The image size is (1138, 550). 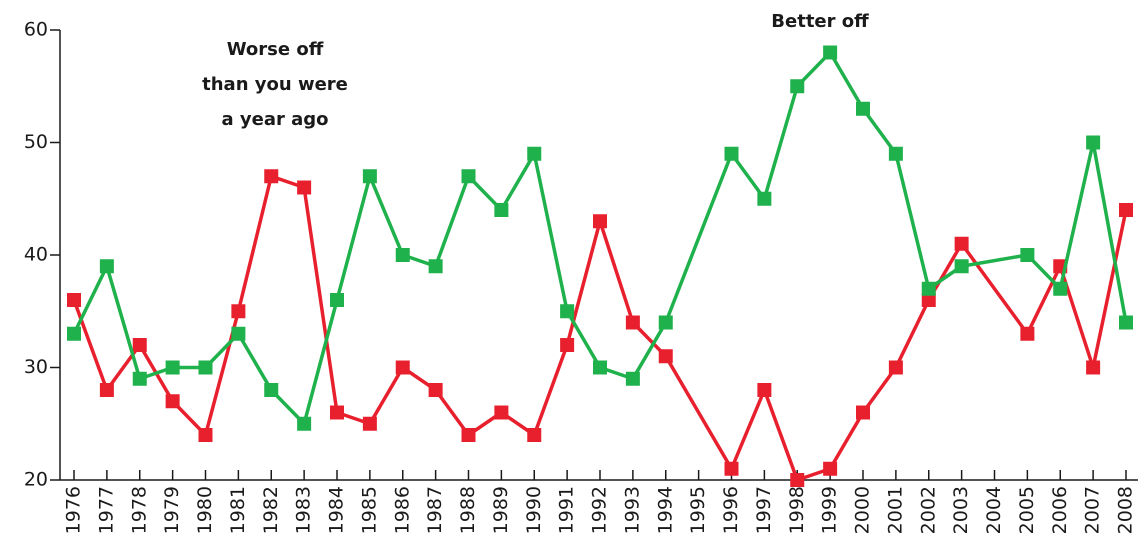 What do you see at coordinates (1126, 510) in the screenshot?
I see `x-tick-label: 2008` at bounding box center [1126, 510].